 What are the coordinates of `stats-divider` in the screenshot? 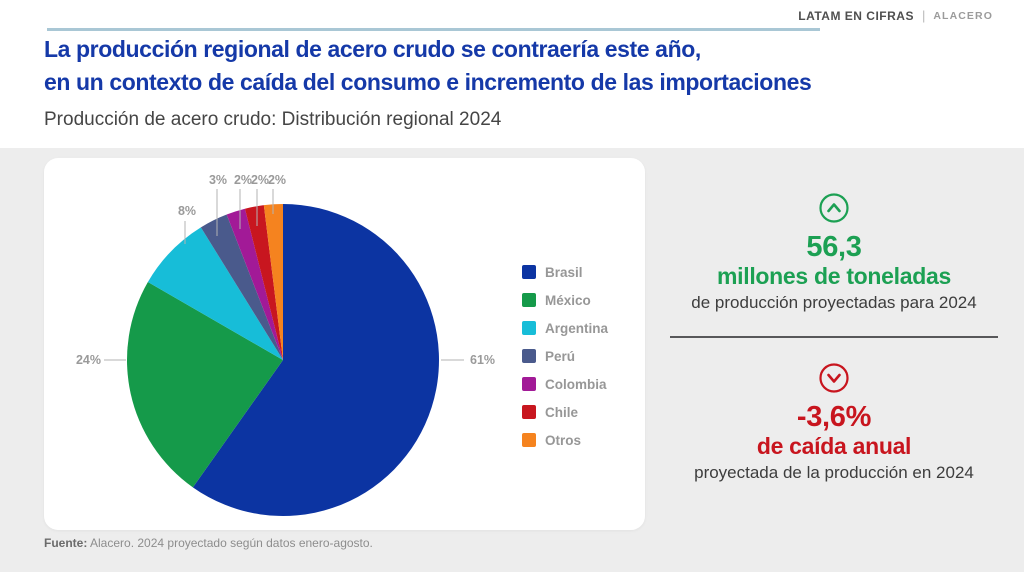 It's located at (834, 337).